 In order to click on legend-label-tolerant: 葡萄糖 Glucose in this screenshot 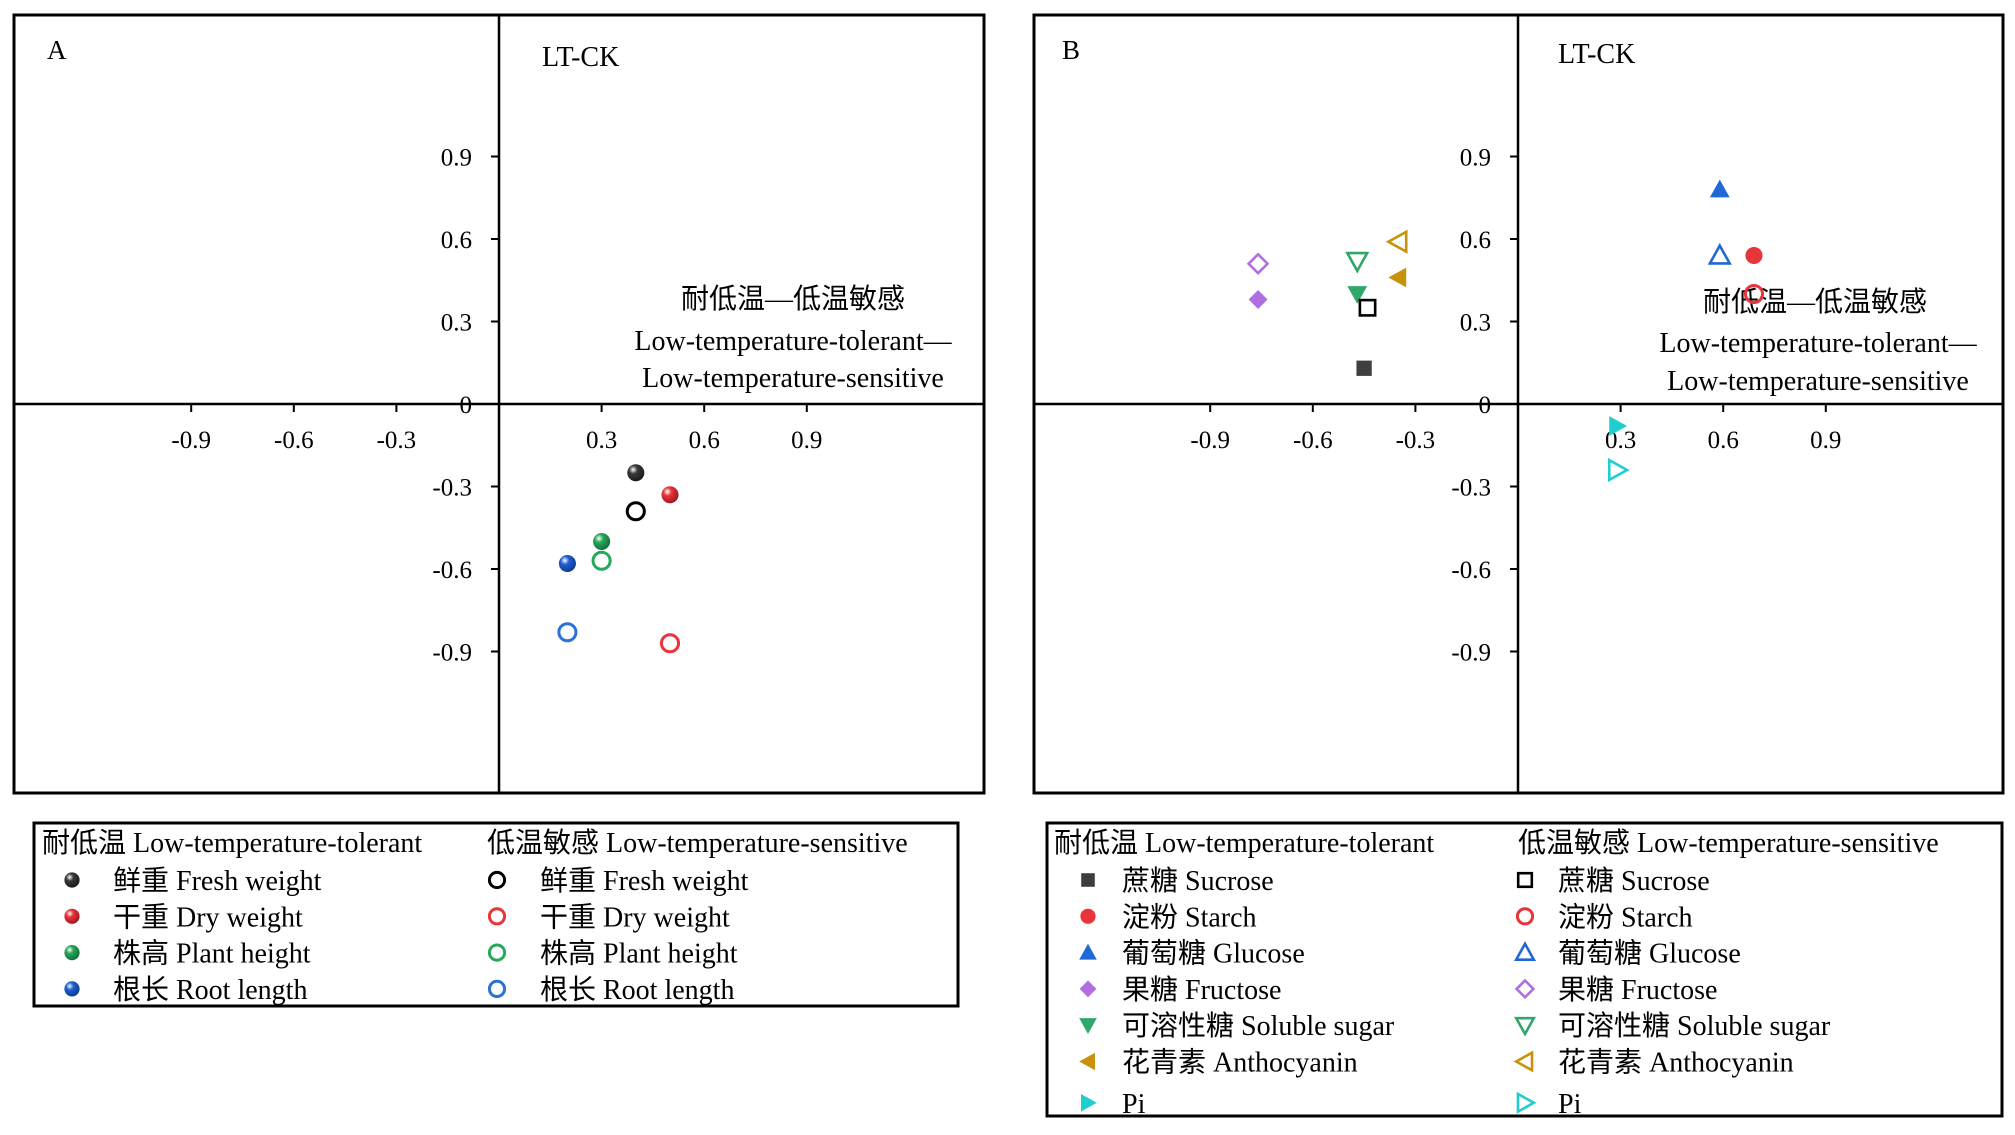, I will do `click(1213, 954)`.